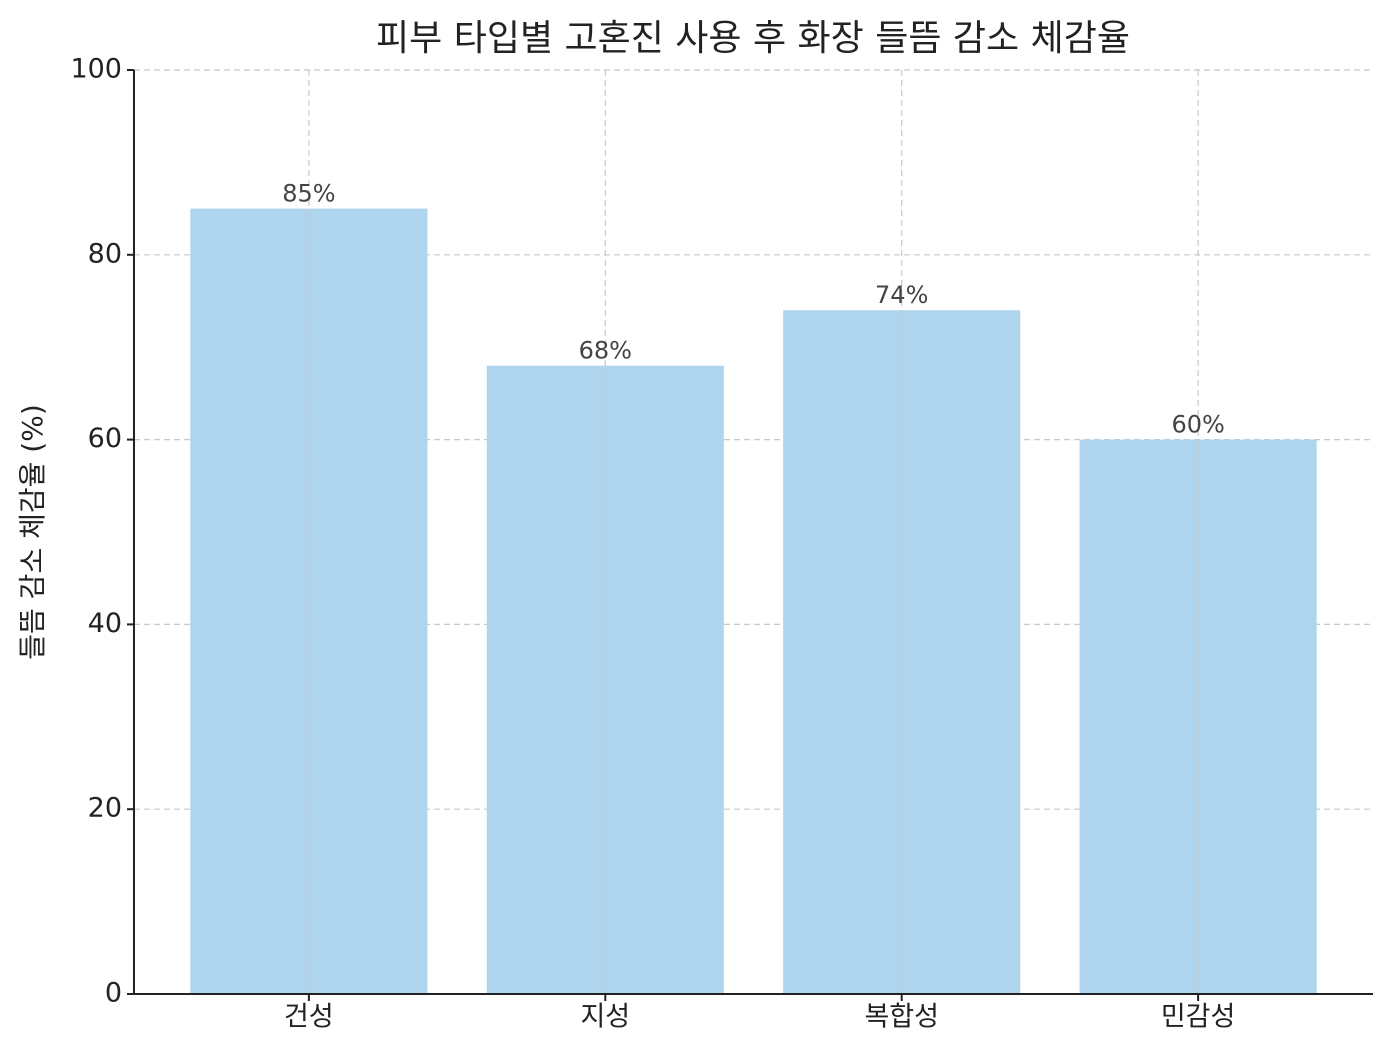 The image size is (1393, 1056). Describe the element at coordinates (96, 69) in the screenshot. I see `y-tick-label: 100` at that location.